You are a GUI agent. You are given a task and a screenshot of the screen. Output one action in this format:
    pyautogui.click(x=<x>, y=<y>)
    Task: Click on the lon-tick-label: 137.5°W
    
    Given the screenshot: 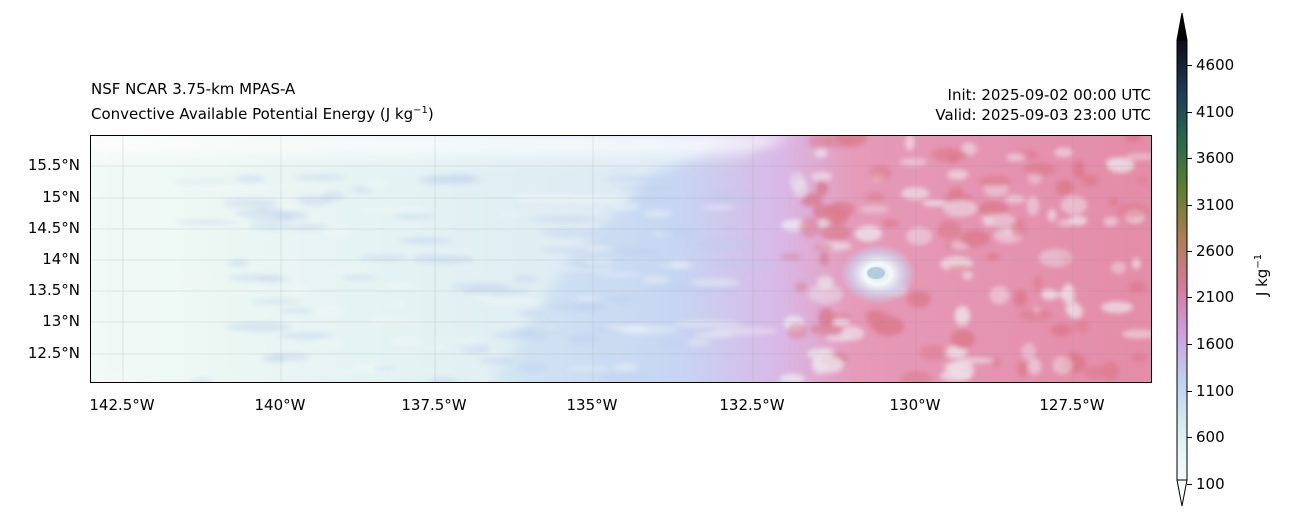 What is the action you would take?
    pyautogui.click(x=434, y=405)
    